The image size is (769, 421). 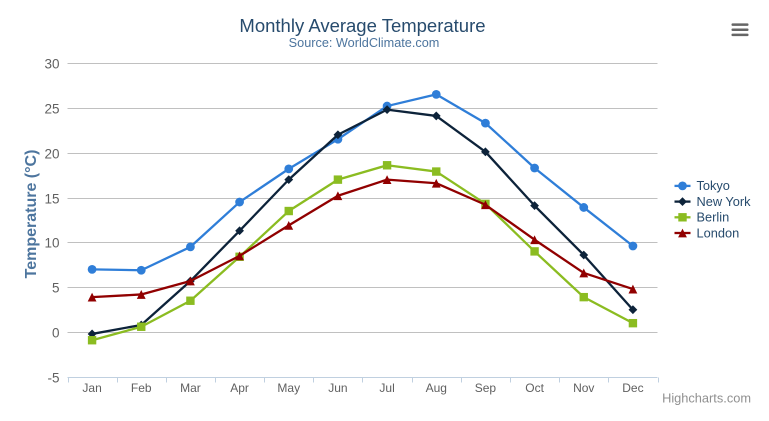 What do you see at coordinates (337, 388) in the screenshot?
I see `svg-text: Jun` at bounding box center [337, 388].